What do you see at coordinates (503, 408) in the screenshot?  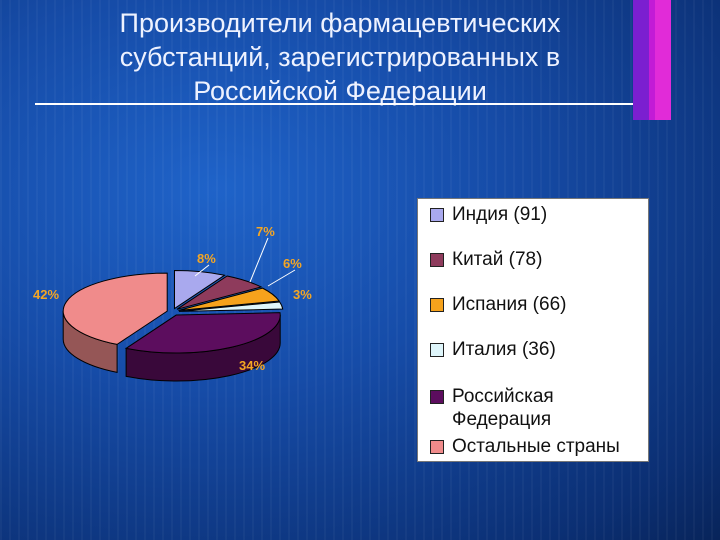 I see `legend-label: Российская Федерация` at bounding box center [503, 408].